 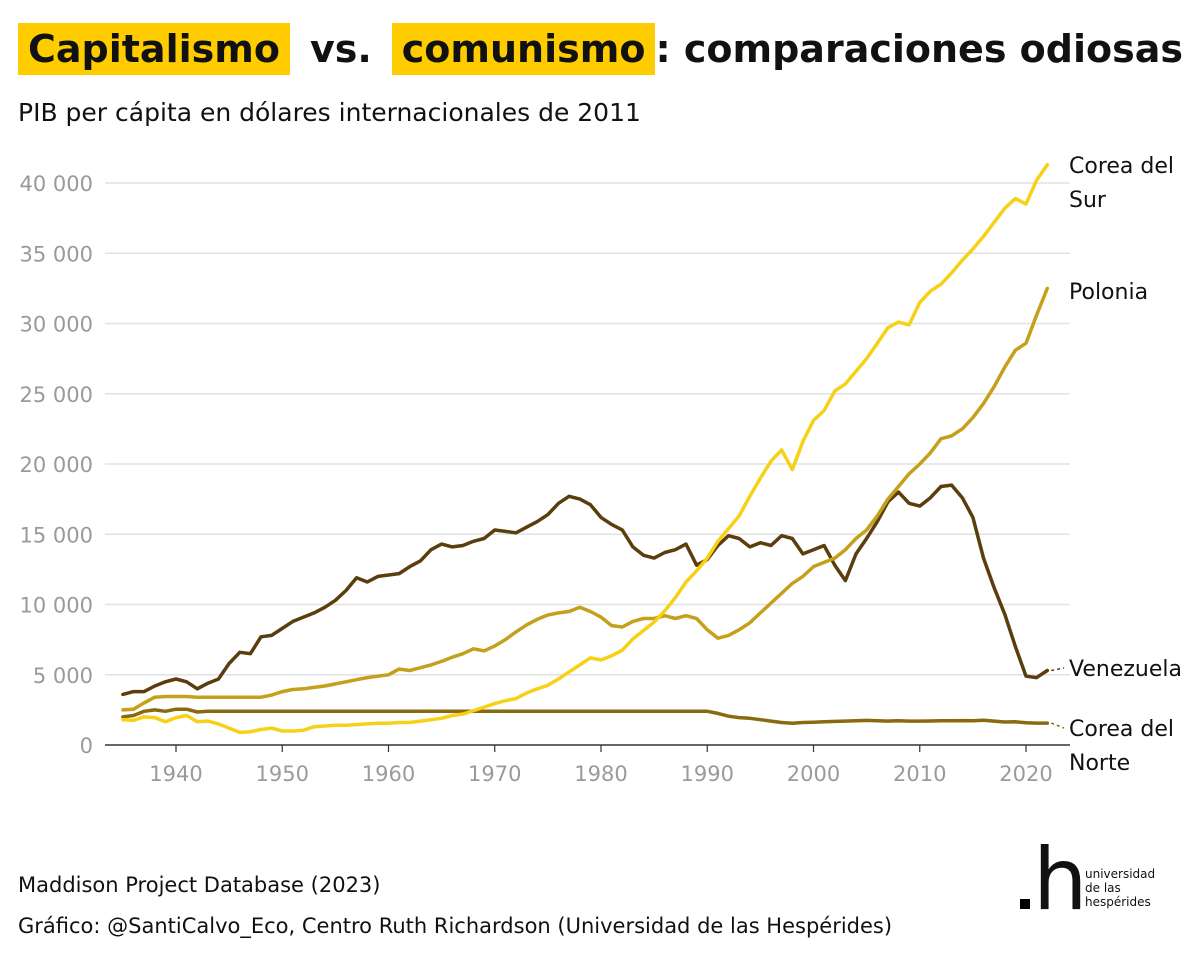 I want to click on y-tick-label: 15 000, so click(x=56, y=535).